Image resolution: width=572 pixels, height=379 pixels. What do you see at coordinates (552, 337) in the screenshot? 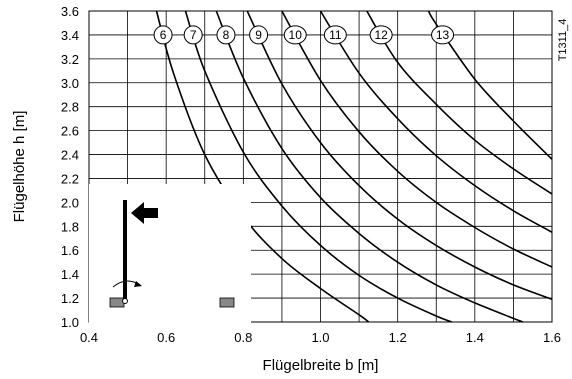
I see `x-tick-label: 1.6` at bounding box center [552, 337].